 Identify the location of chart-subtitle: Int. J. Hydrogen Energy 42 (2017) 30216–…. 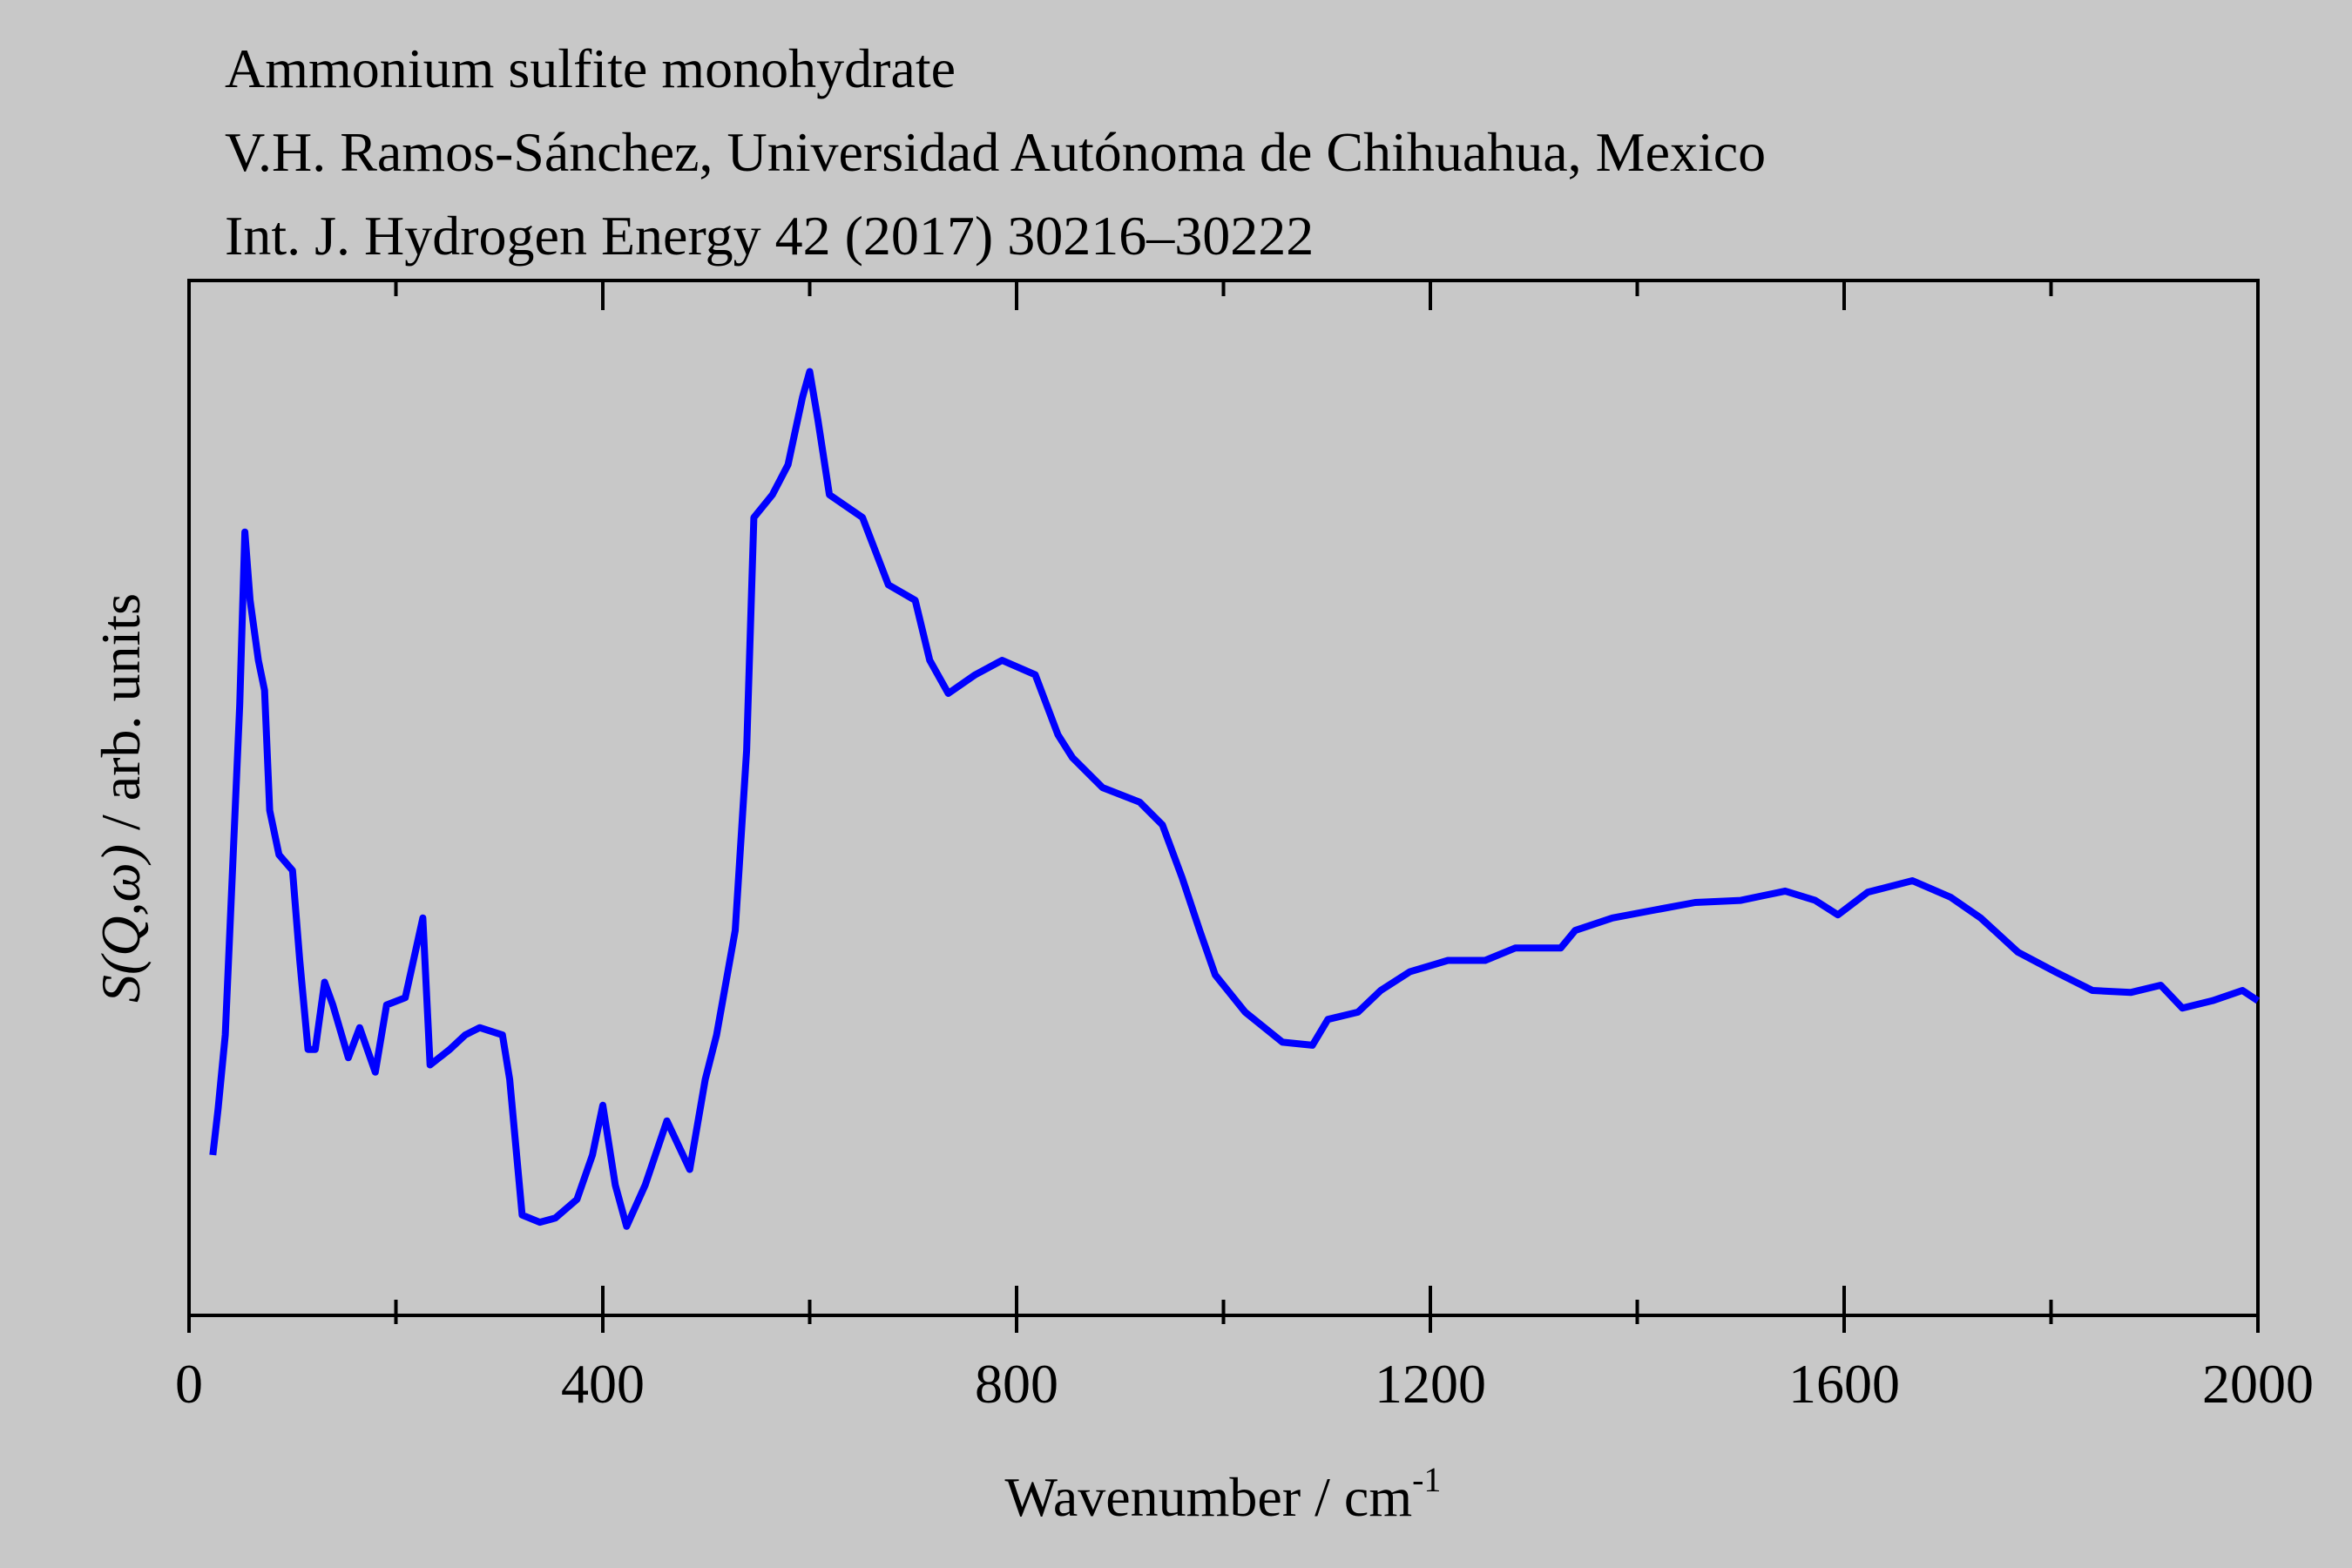
(769, 236).